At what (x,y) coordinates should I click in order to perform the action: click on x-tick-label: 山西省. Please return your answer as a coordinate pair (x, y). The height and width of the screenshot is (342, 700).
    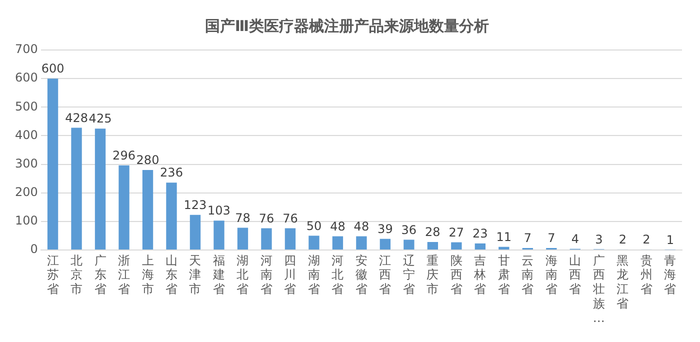
    Looking at the image, I should click on (575, 274).